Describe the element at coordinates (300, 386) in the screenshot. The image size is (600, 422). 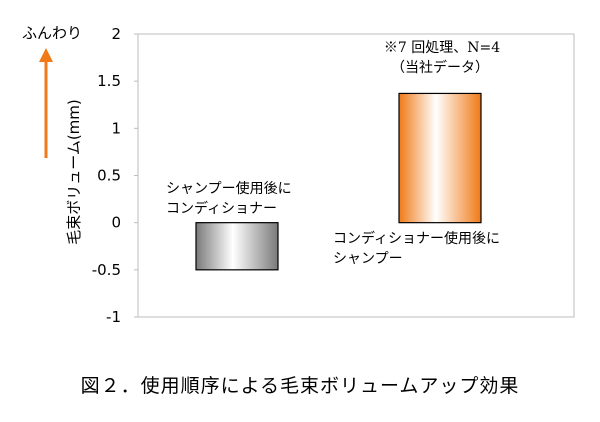
I see `figure-caption: 図２．使用順序による毛束ボリュームアップ効果` at that location.